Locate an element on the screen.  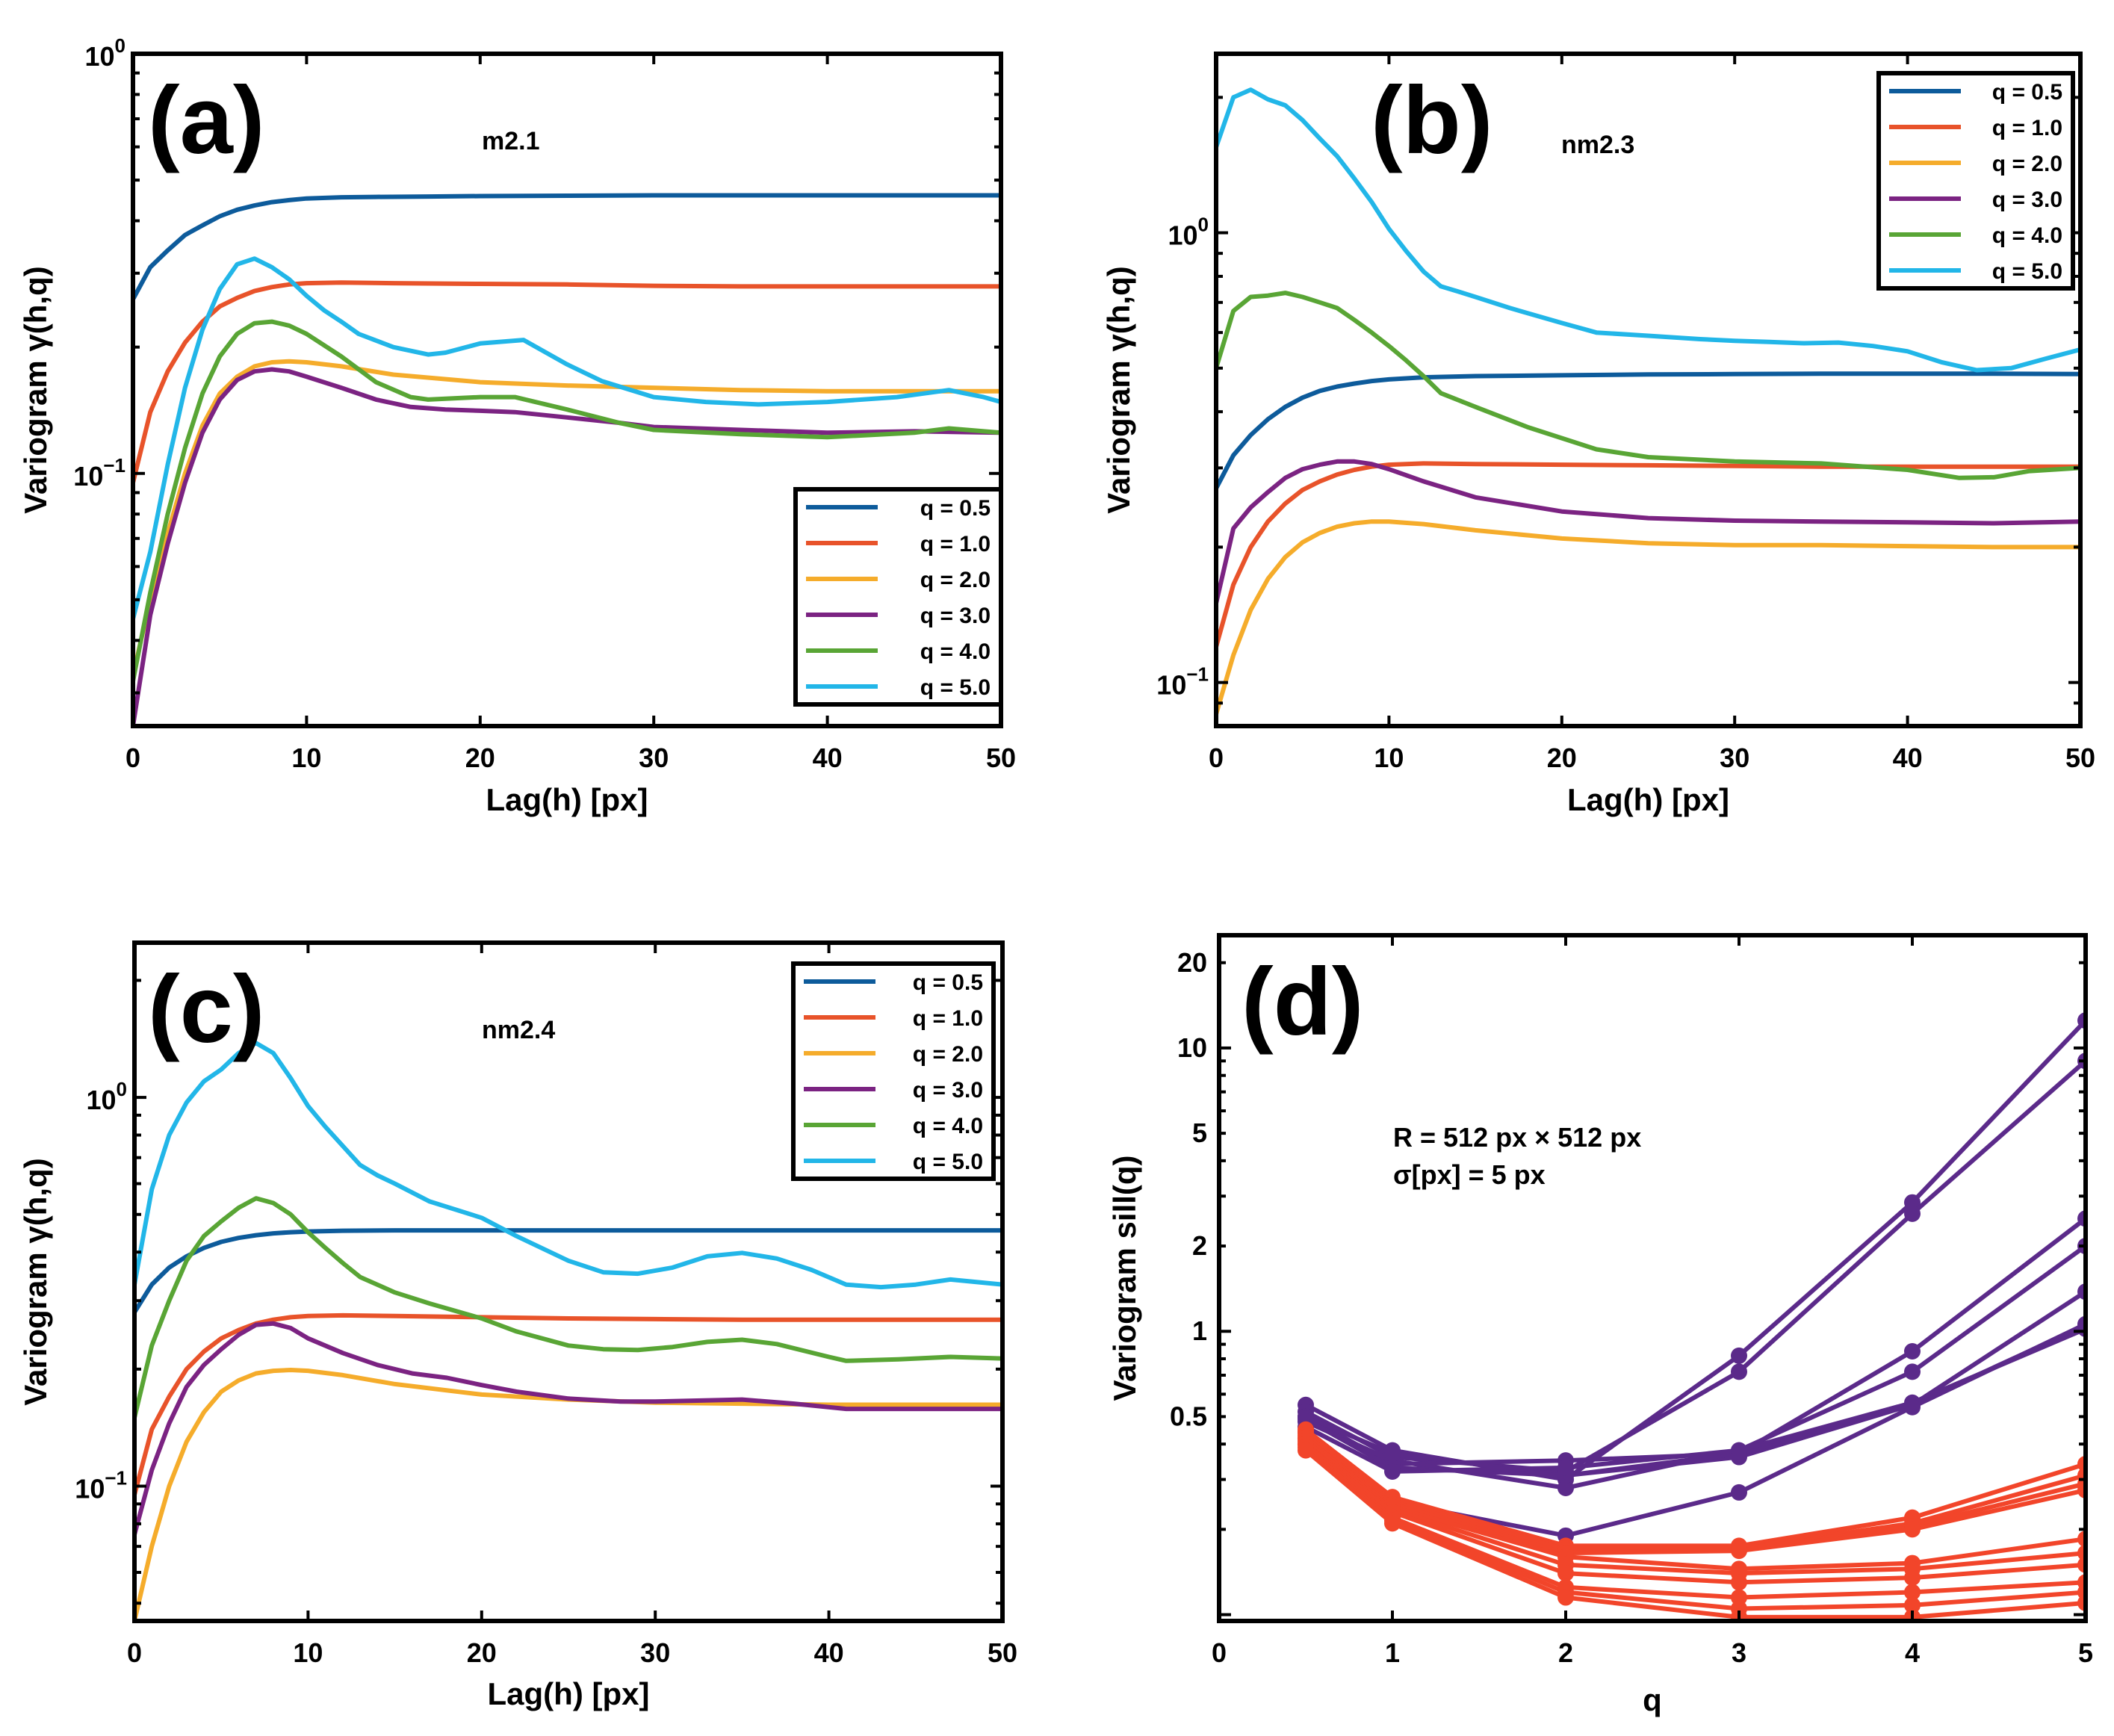
x-tick-label: 5 is located at coordinates (2085, 1652).